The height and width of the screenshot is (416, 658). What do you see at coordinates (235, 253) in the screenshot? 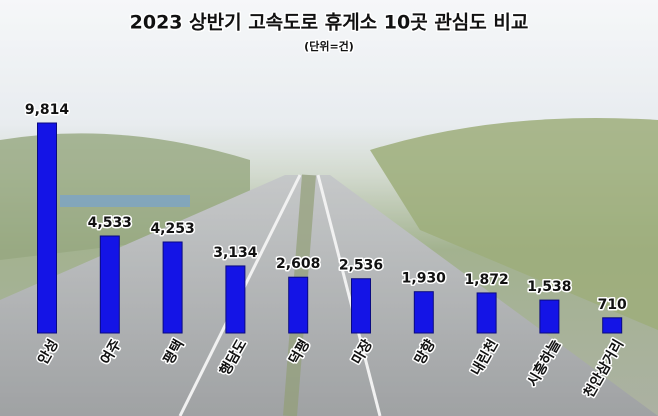
I see `value-label: 3,134` at bounding box center [235, 253].